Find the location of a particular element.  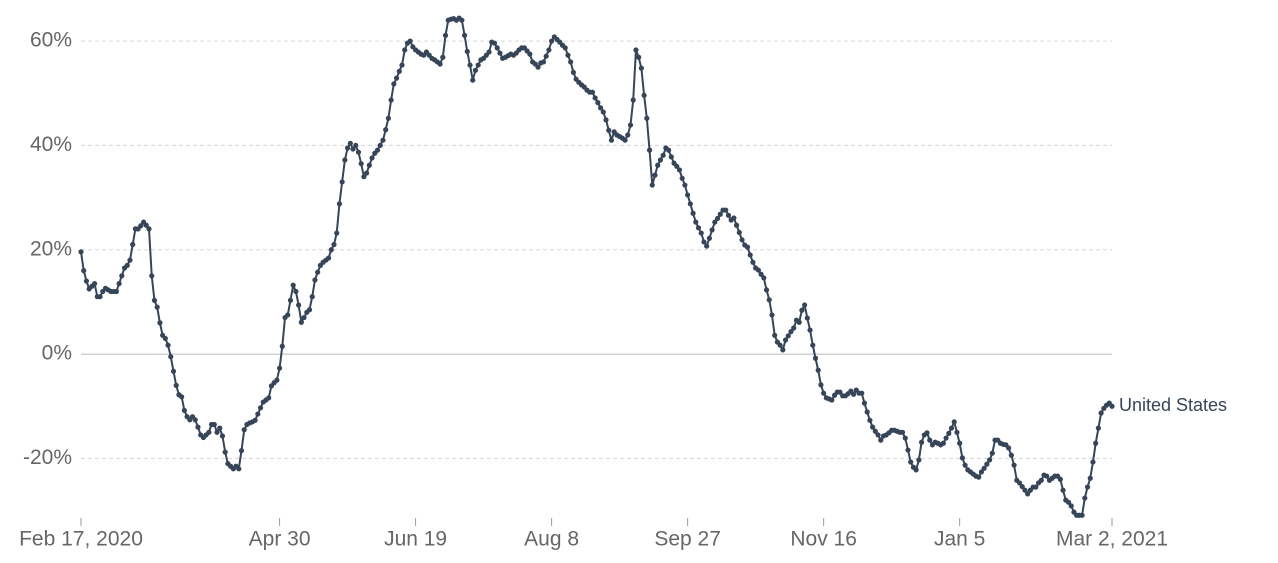

x-tick-label: Sep 27 is located at coordinates (687, 539).